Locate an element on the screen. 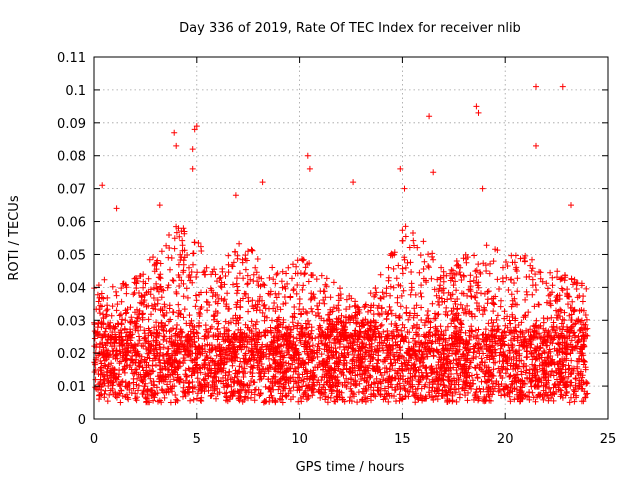 This screenshot has width=640, height=480. x-tick-label: 15 is located at coordinates (402, 439).